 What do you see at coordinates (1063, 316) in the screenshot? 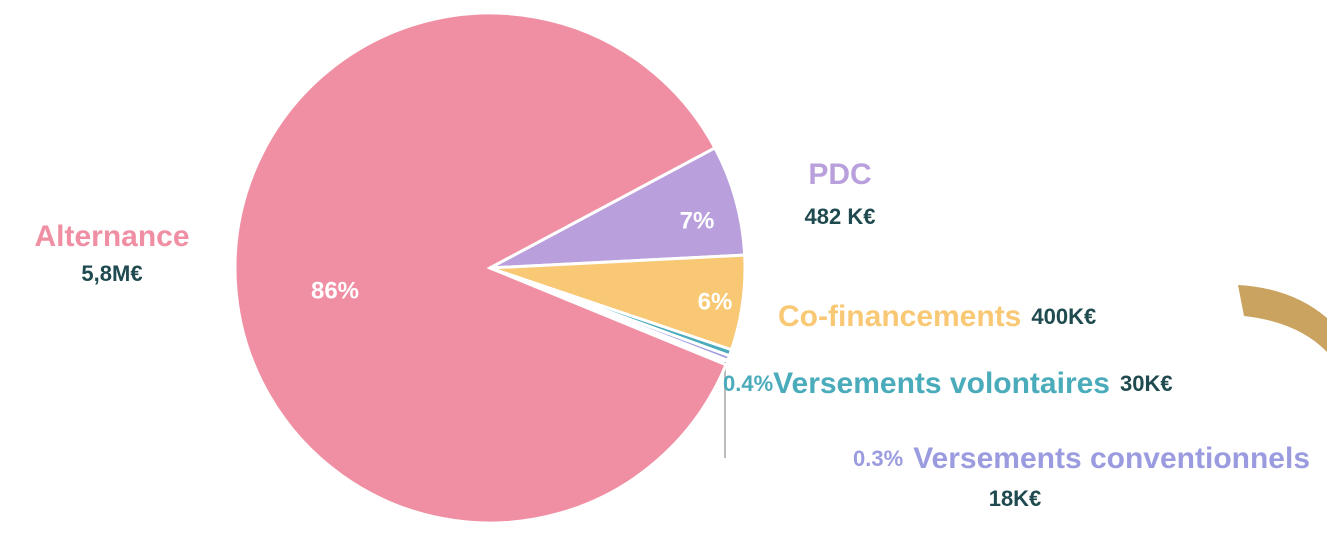
I see `amount-label: 400K€` at bounding box center [1063, 316].